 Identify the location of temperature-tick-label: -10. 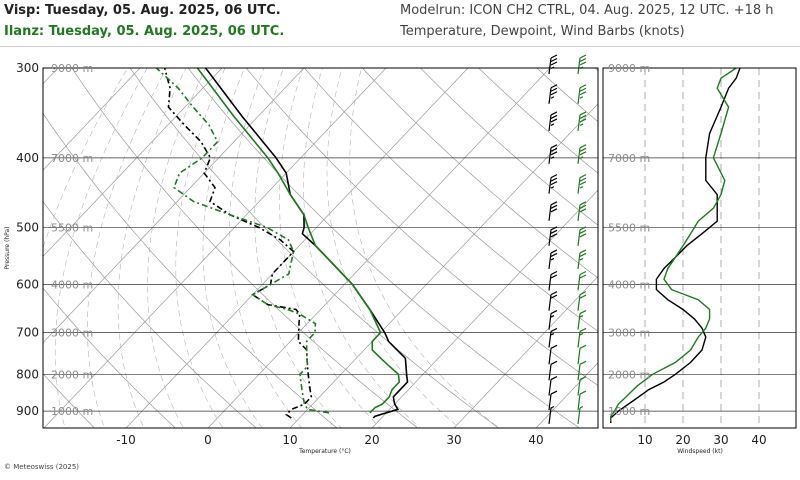
(126, 440).